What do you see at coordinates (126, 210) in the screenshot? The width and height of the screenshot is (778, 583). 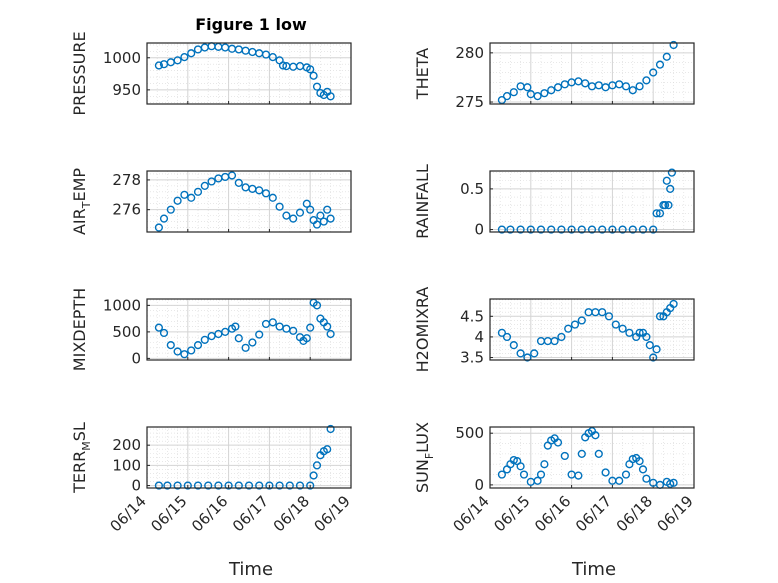 I see `y-tick-label: 276` at bounding box center [126, 210].